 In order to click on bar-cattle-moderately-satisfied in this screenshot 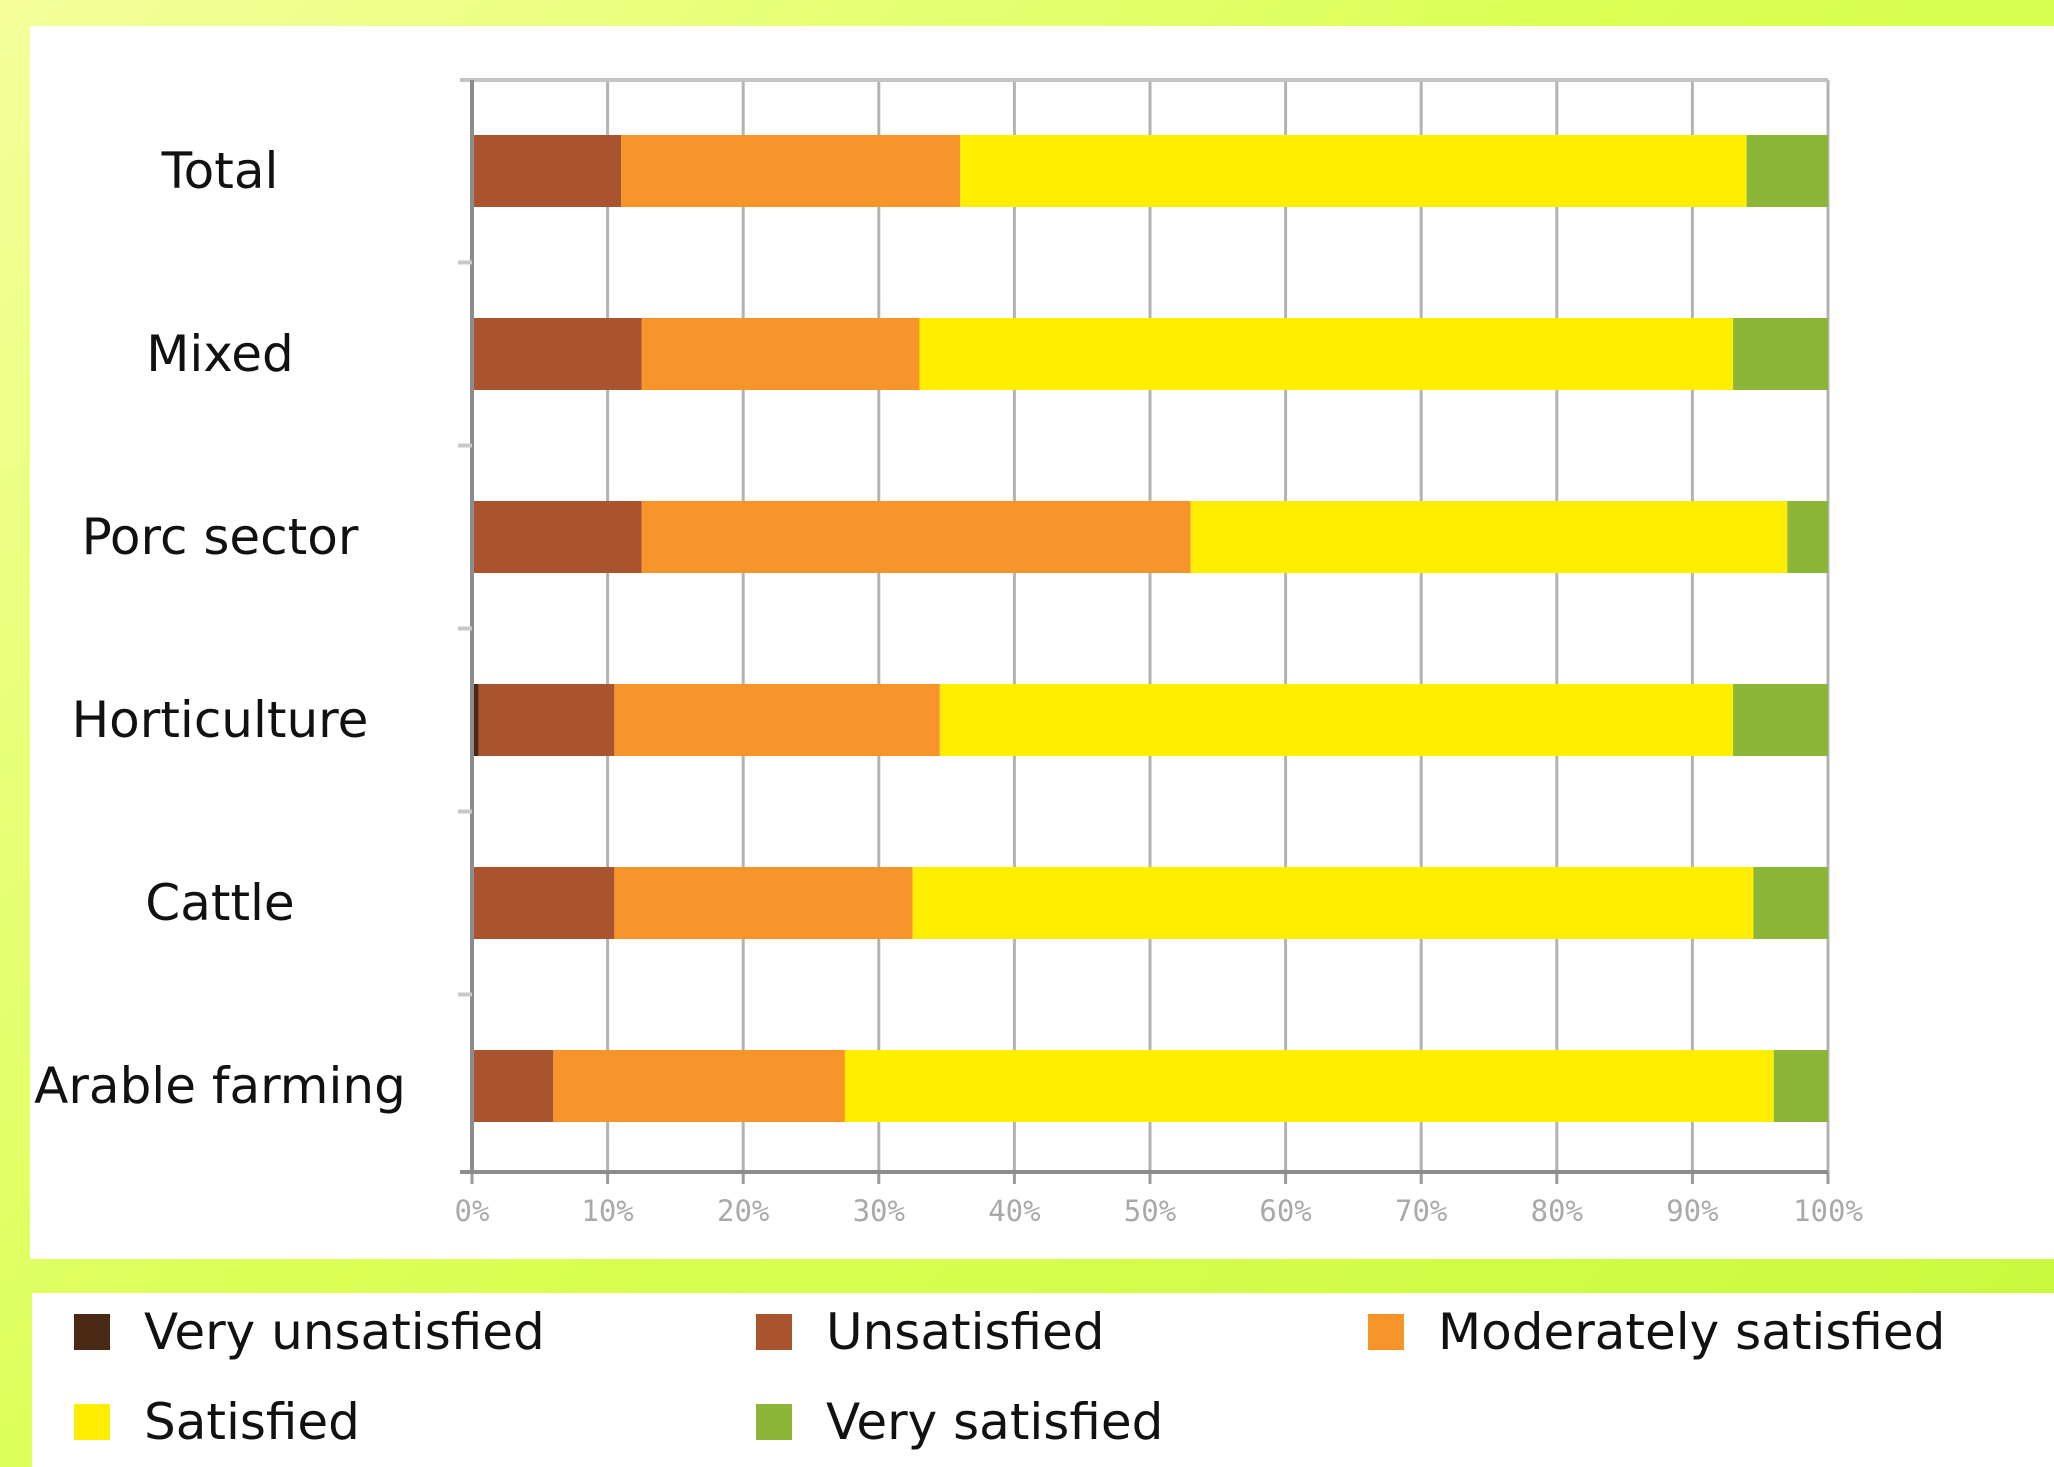, I will do `click(763, 903)`.